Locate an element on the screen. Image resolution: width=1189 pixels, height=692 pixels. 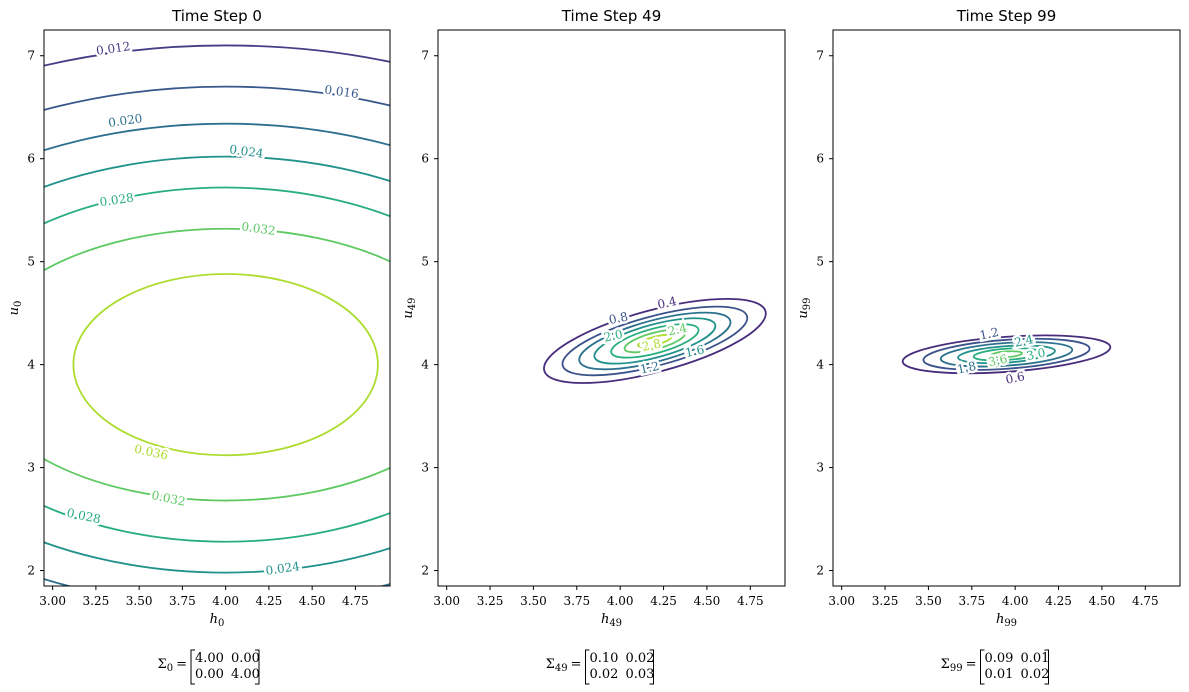
contour-label: 0.016 is located at coordinates (342, 91).